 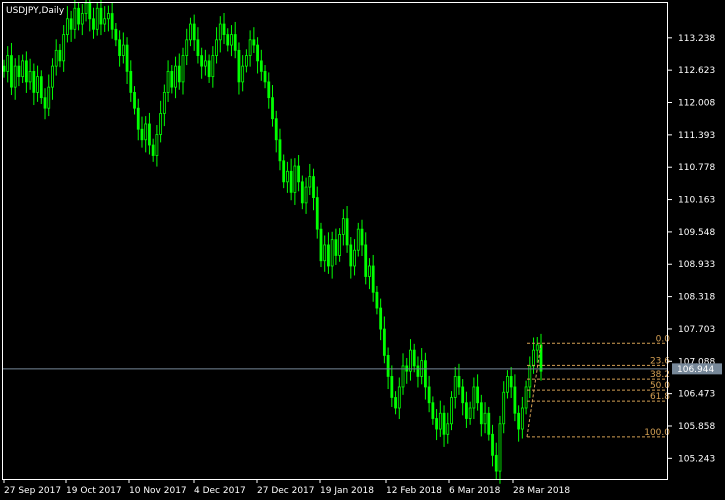 I want to click on y-tick-label: 106.473, so click(x=696, y=395).